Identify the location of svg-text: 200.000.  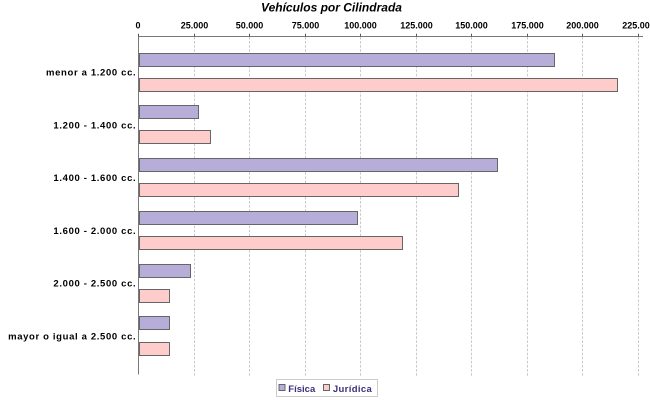
(582, 25).